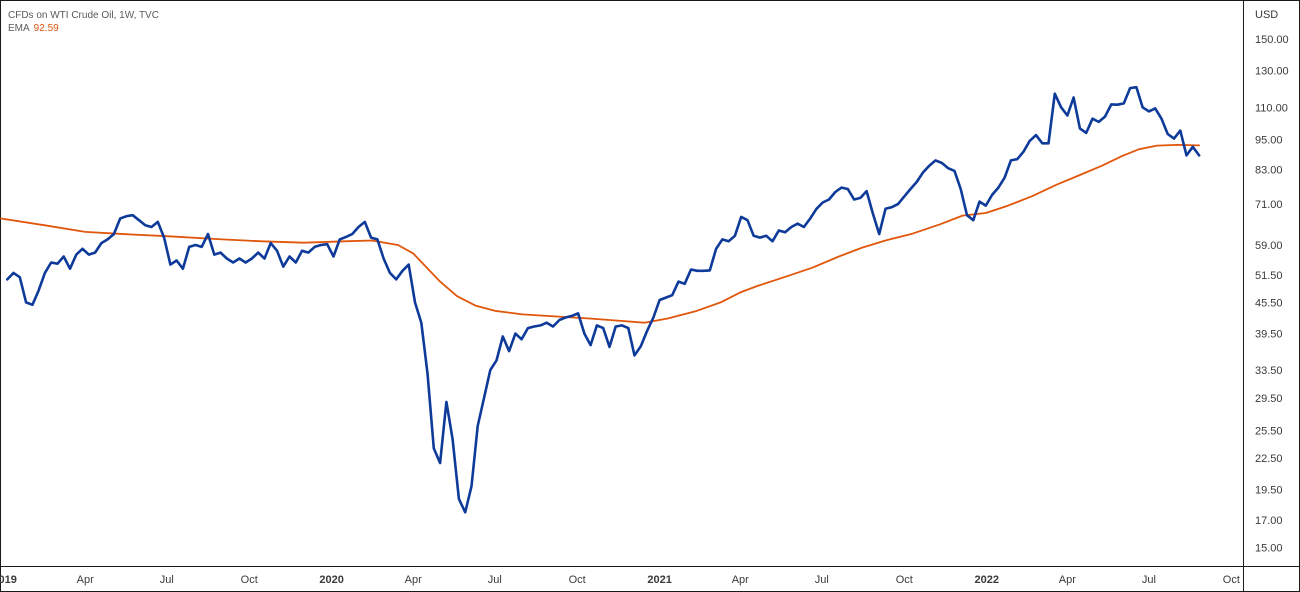  I want to click on ema-value: 92.59, so click(46, 28).